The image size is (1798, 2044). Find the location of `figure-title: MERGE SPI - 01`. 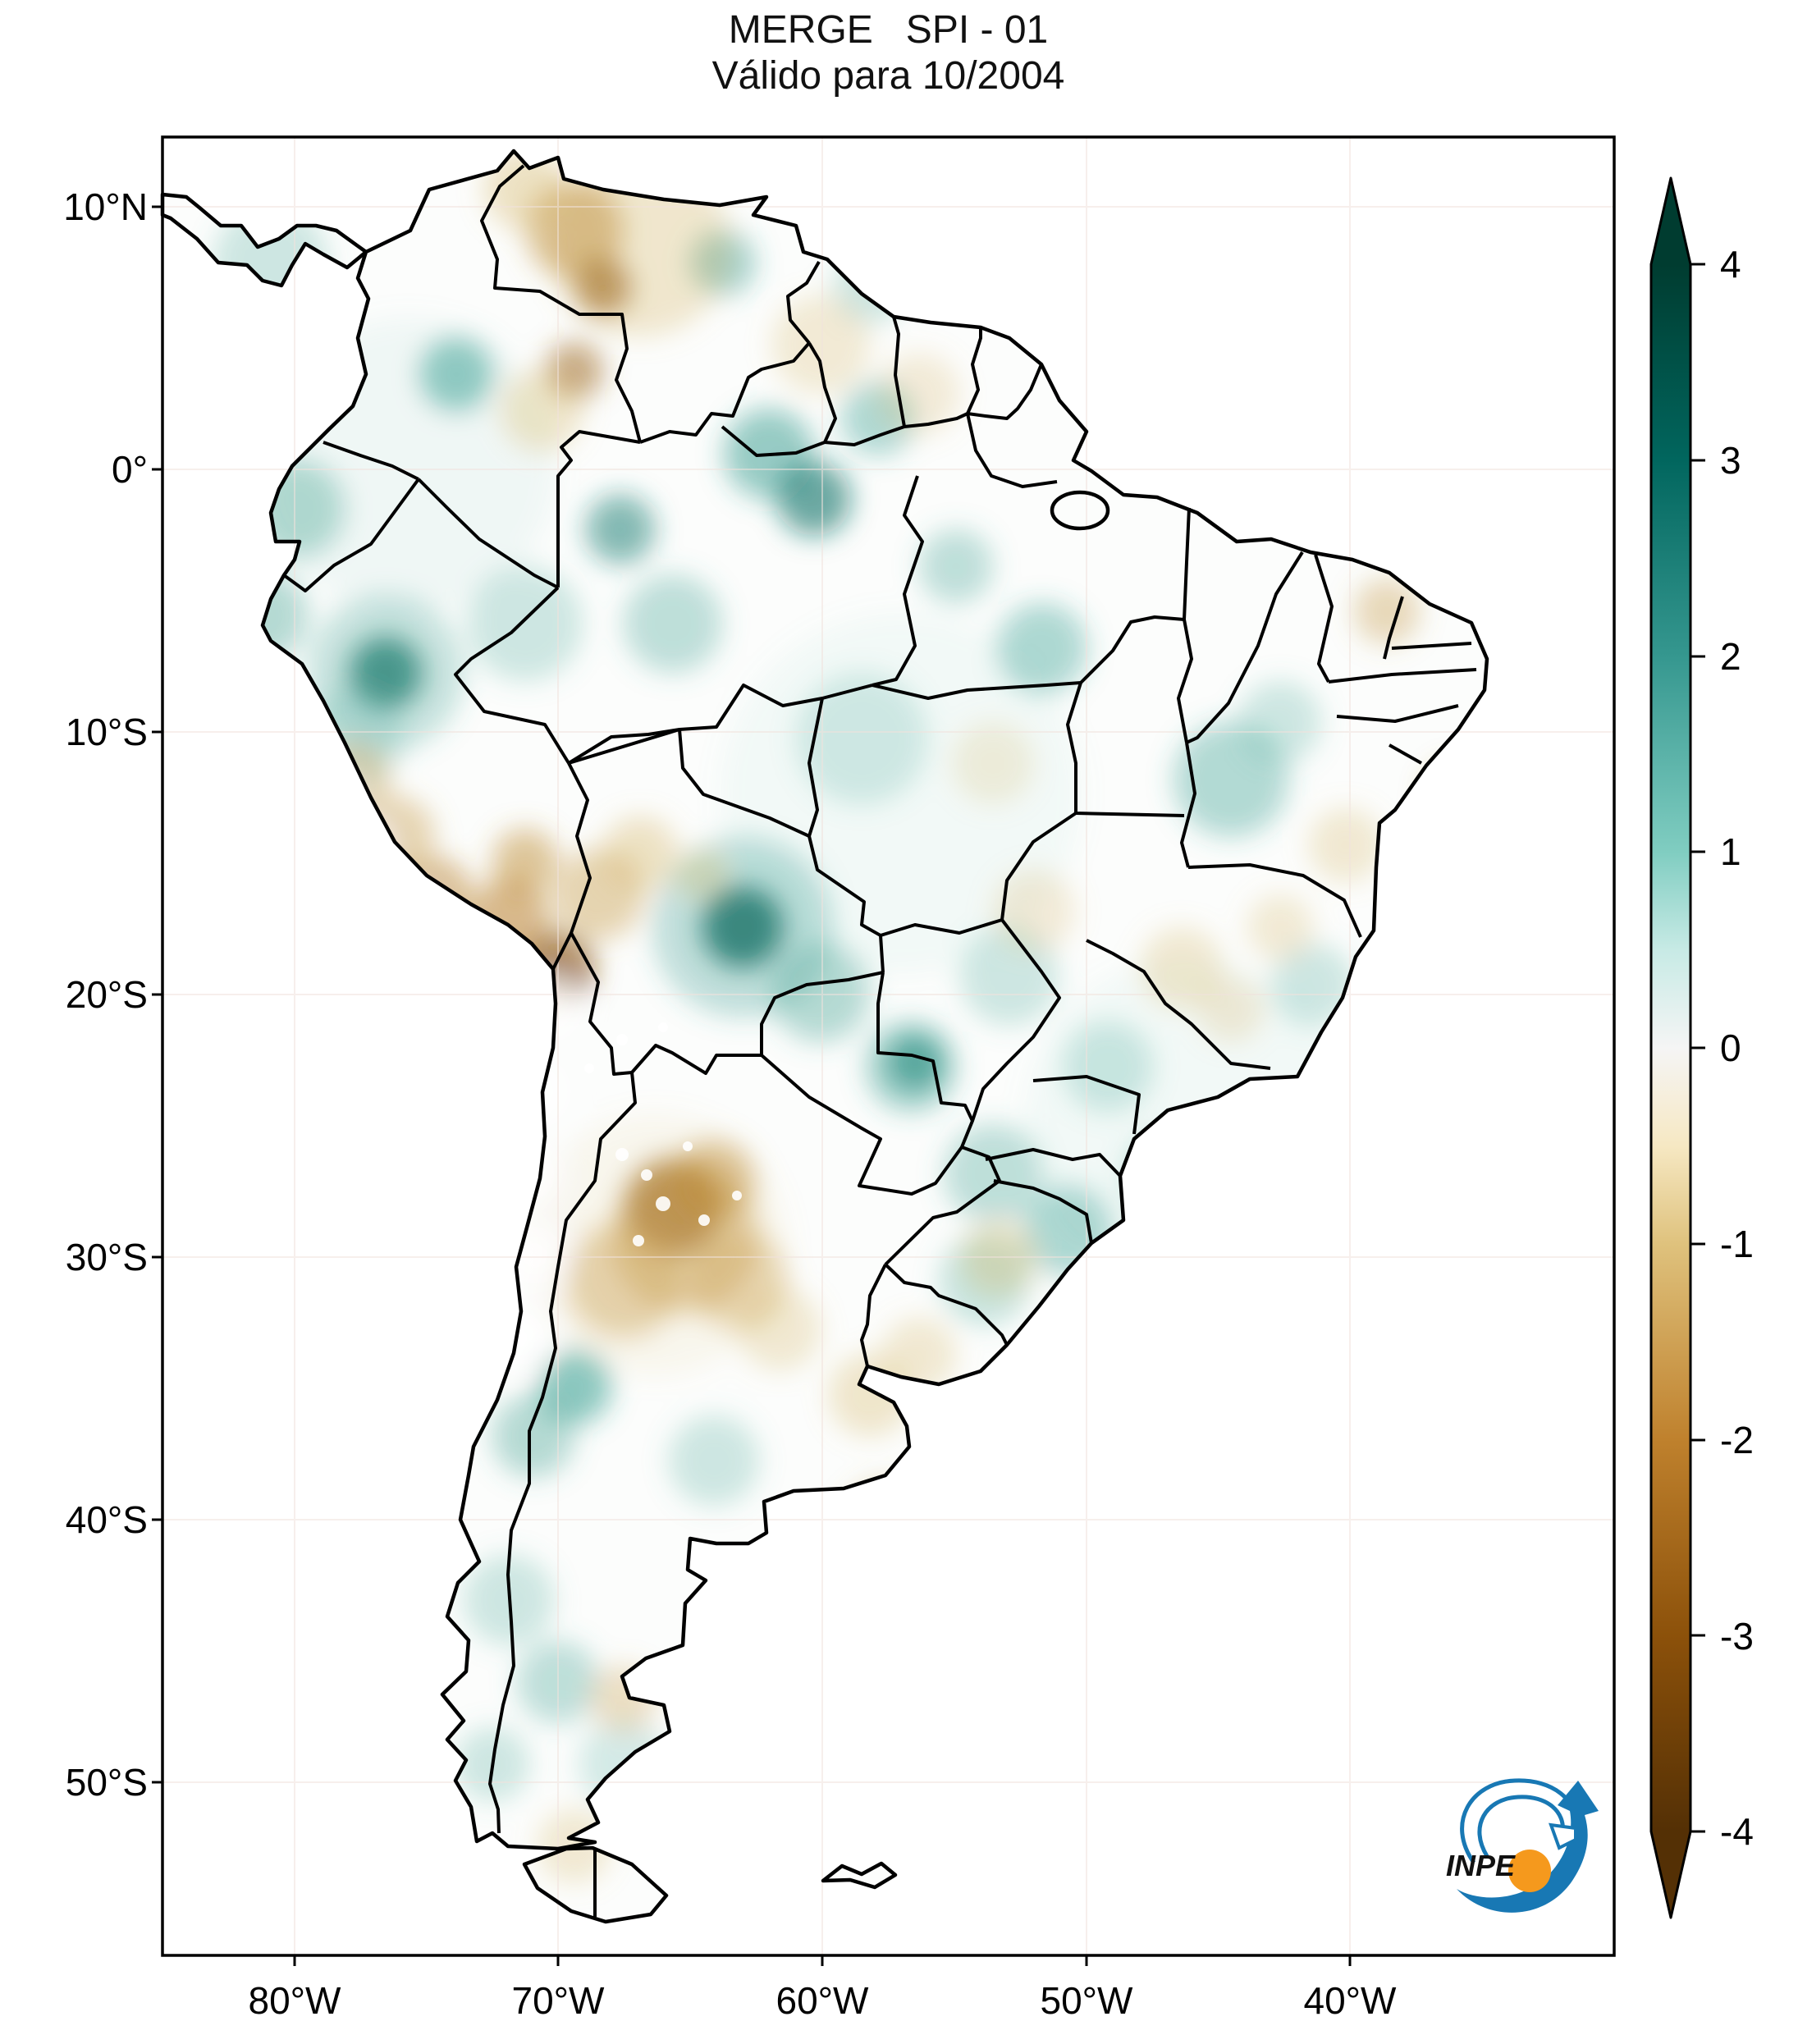

figure-title: MERGE SPI - 01 is located at coordinates (888, 30).